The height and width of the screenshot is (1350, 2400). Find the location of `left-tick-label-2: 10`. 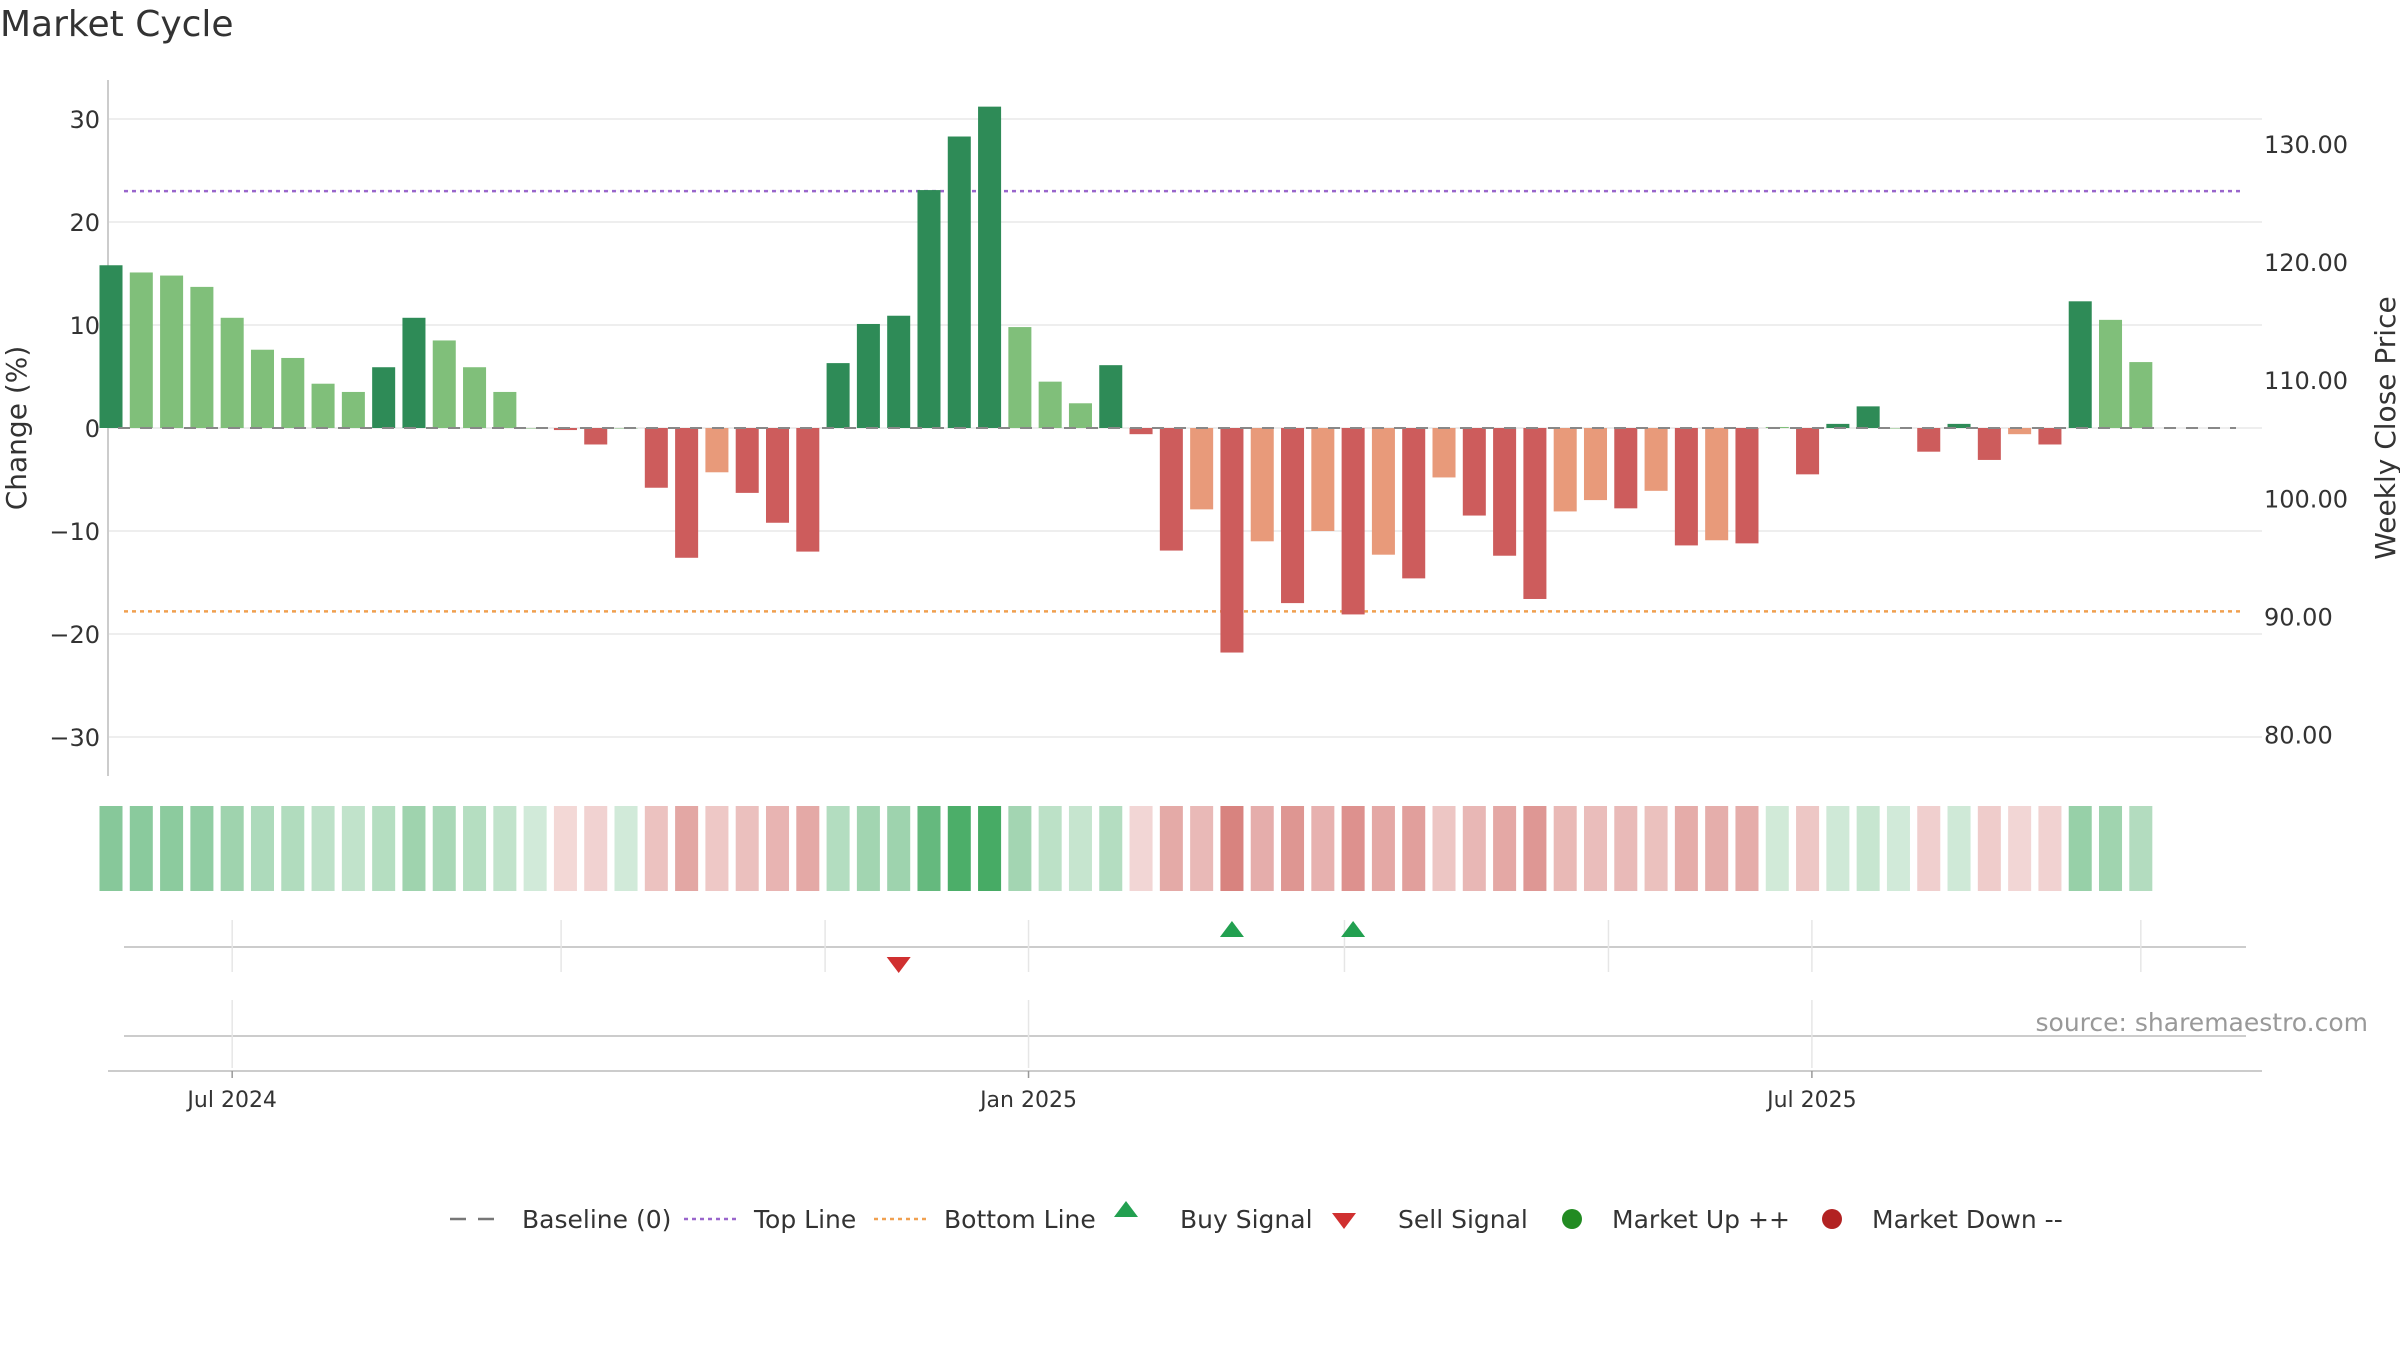

left-tick-label-2: 10 is located at coordinates (84, 326).